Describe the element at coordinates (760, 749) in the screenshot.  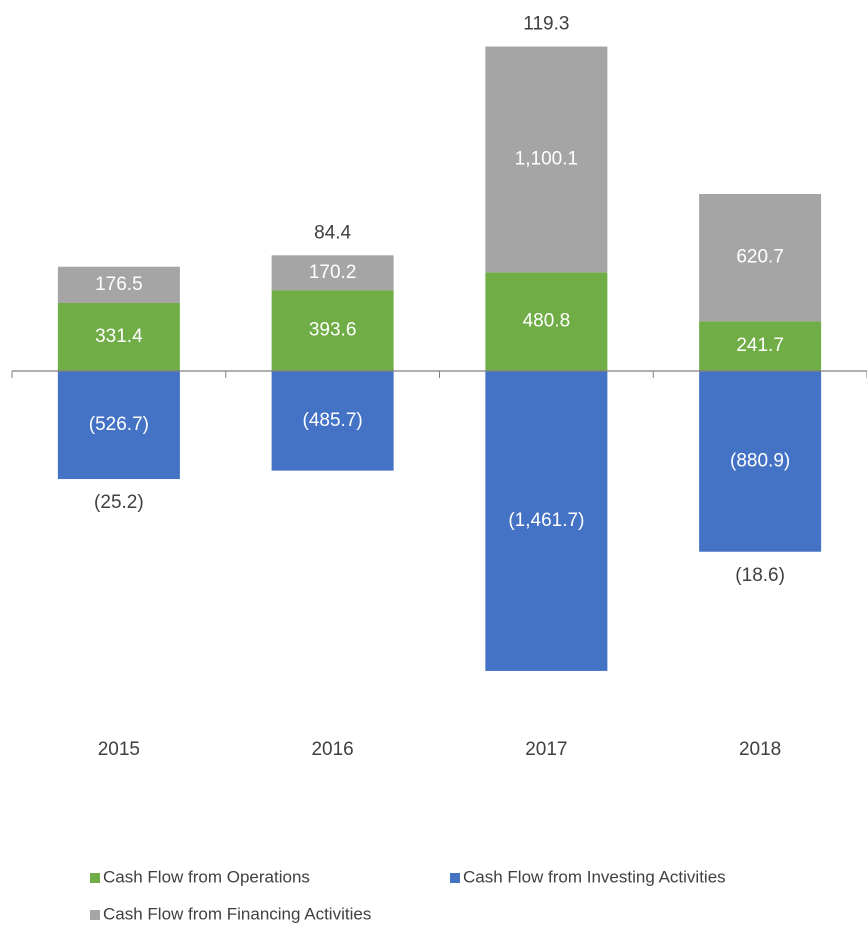
I see `x-tick-label: 2018` at that location.